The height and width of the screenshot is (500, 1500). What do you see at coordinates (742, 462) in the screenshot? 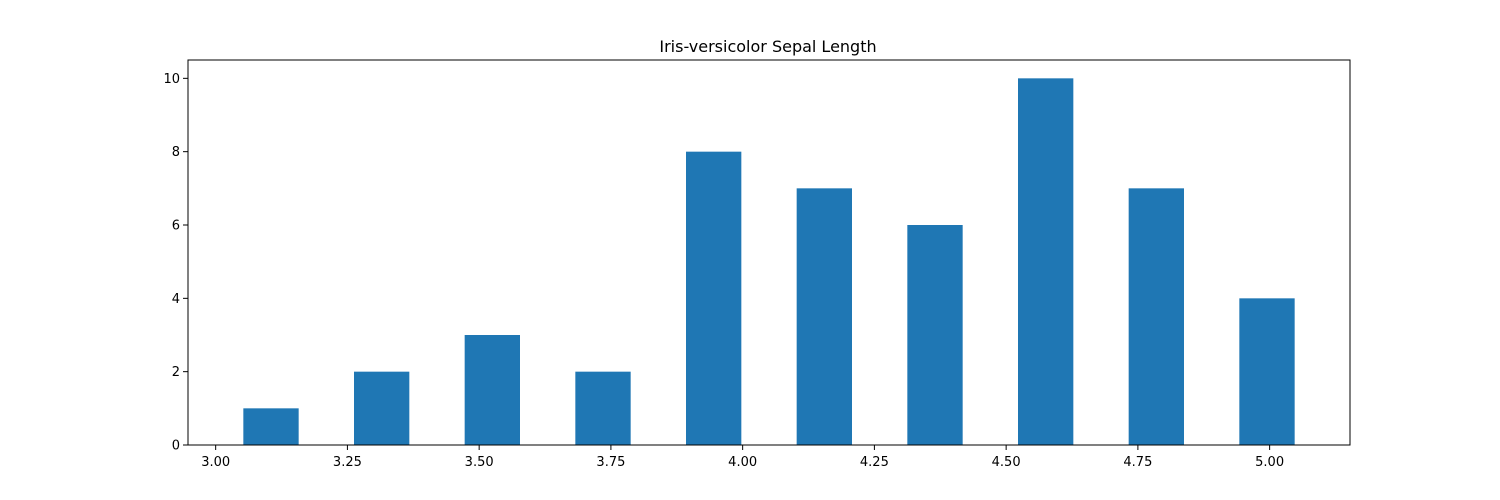
I see `x-tick-label: 4.00` at bounding box center [742, 462].